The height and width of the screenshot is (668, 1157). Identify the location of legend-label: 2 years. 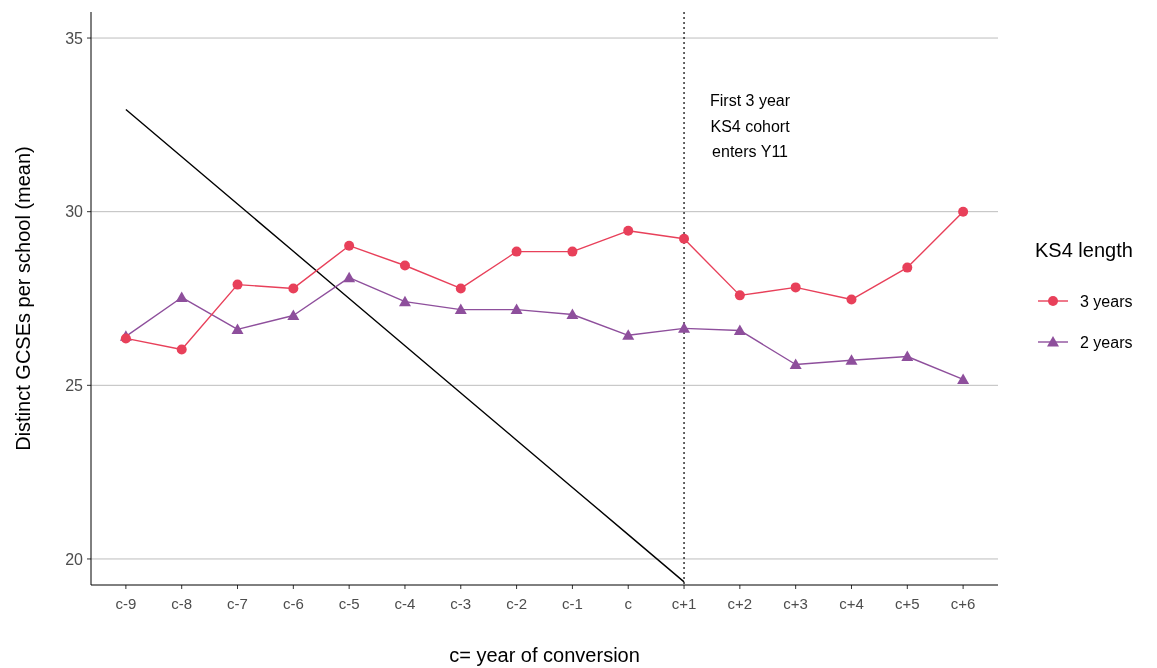
(1106, 342).